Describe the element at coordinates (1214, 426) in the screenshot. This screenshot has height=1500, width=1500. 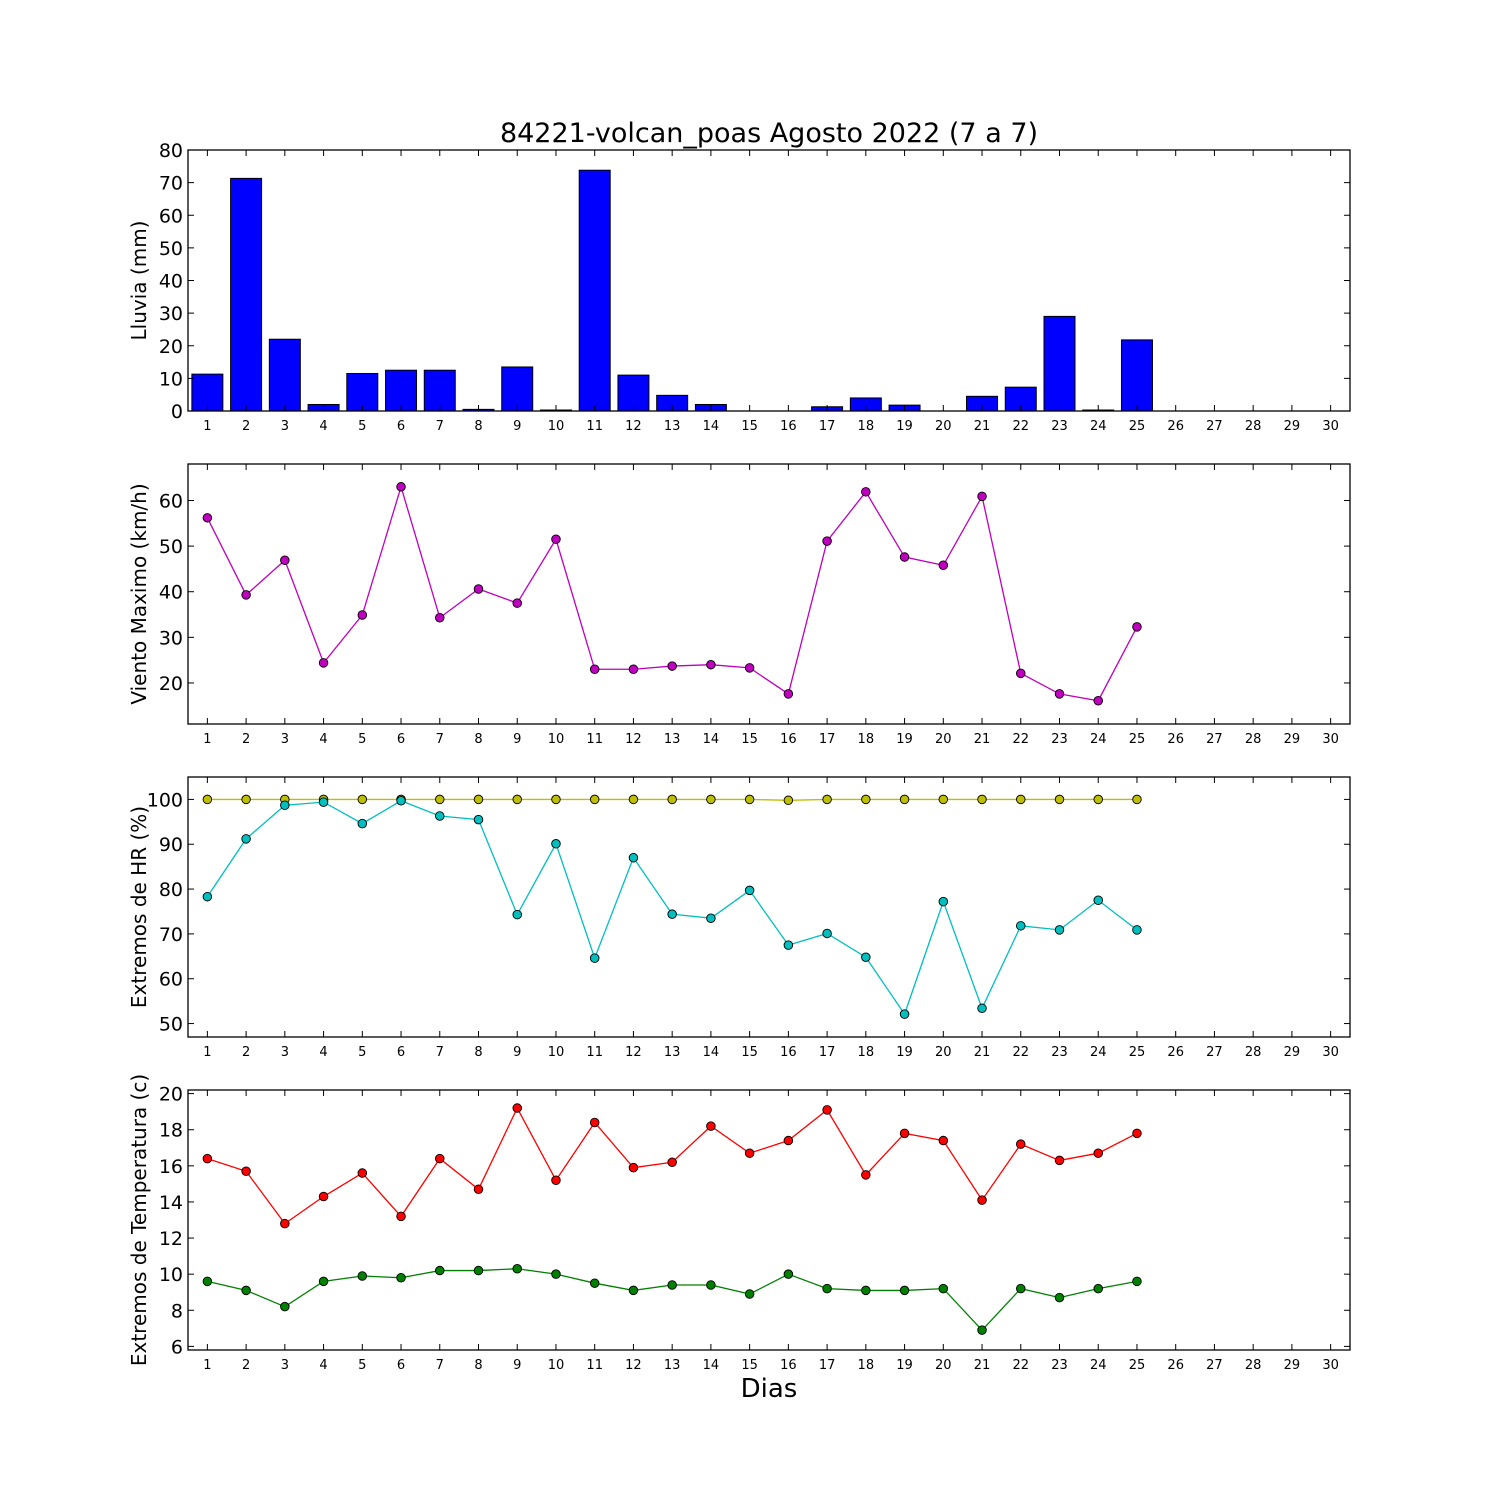
I see `rain-xtick-label: 27` at that location.